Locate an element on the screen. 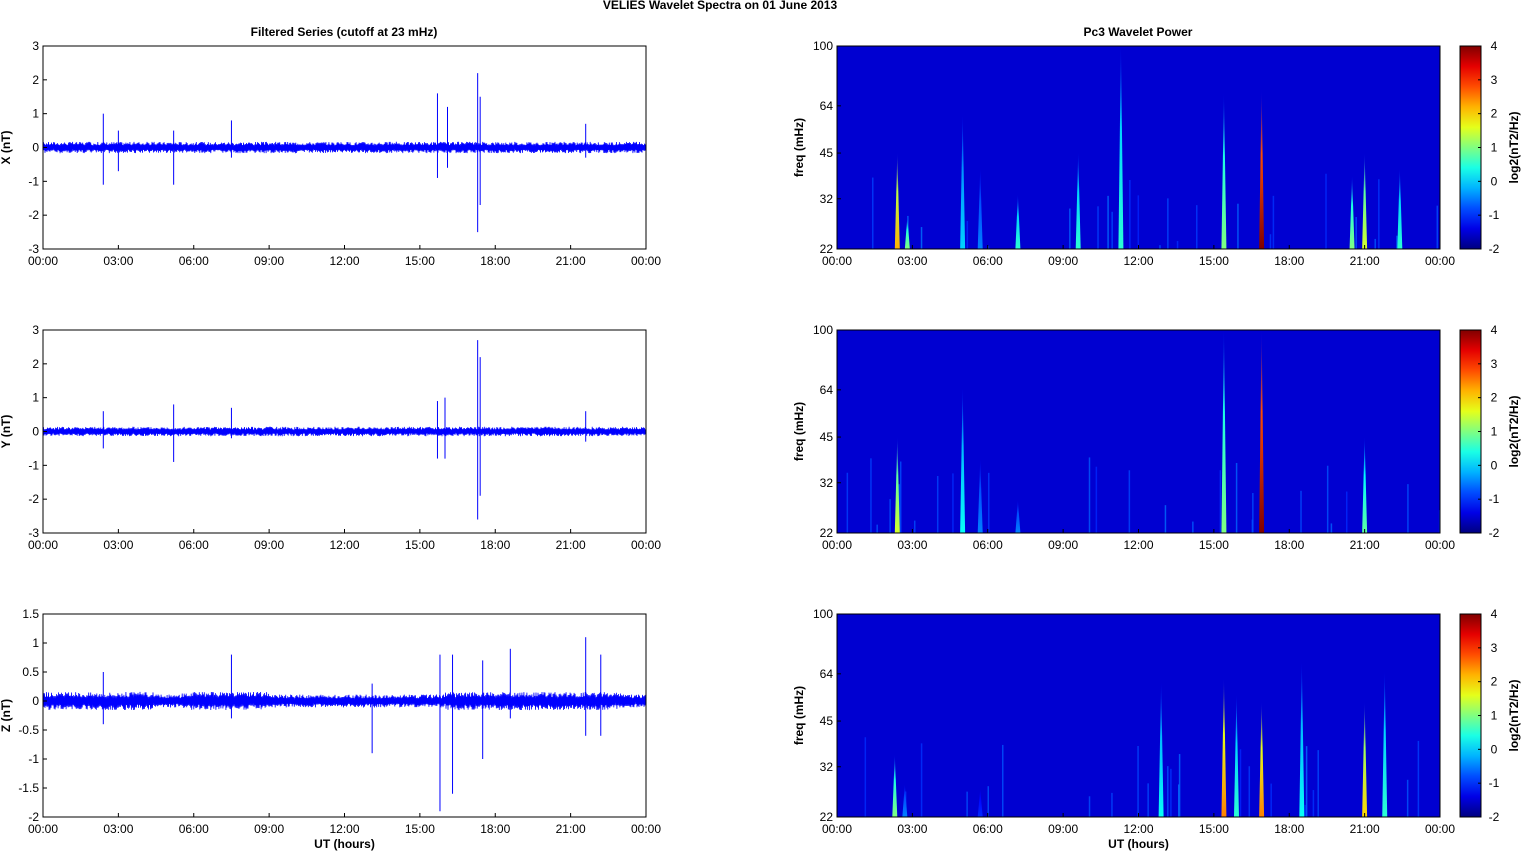  y-wavelet-xtick-label: 00:00 is located at coordinates (837, 545).